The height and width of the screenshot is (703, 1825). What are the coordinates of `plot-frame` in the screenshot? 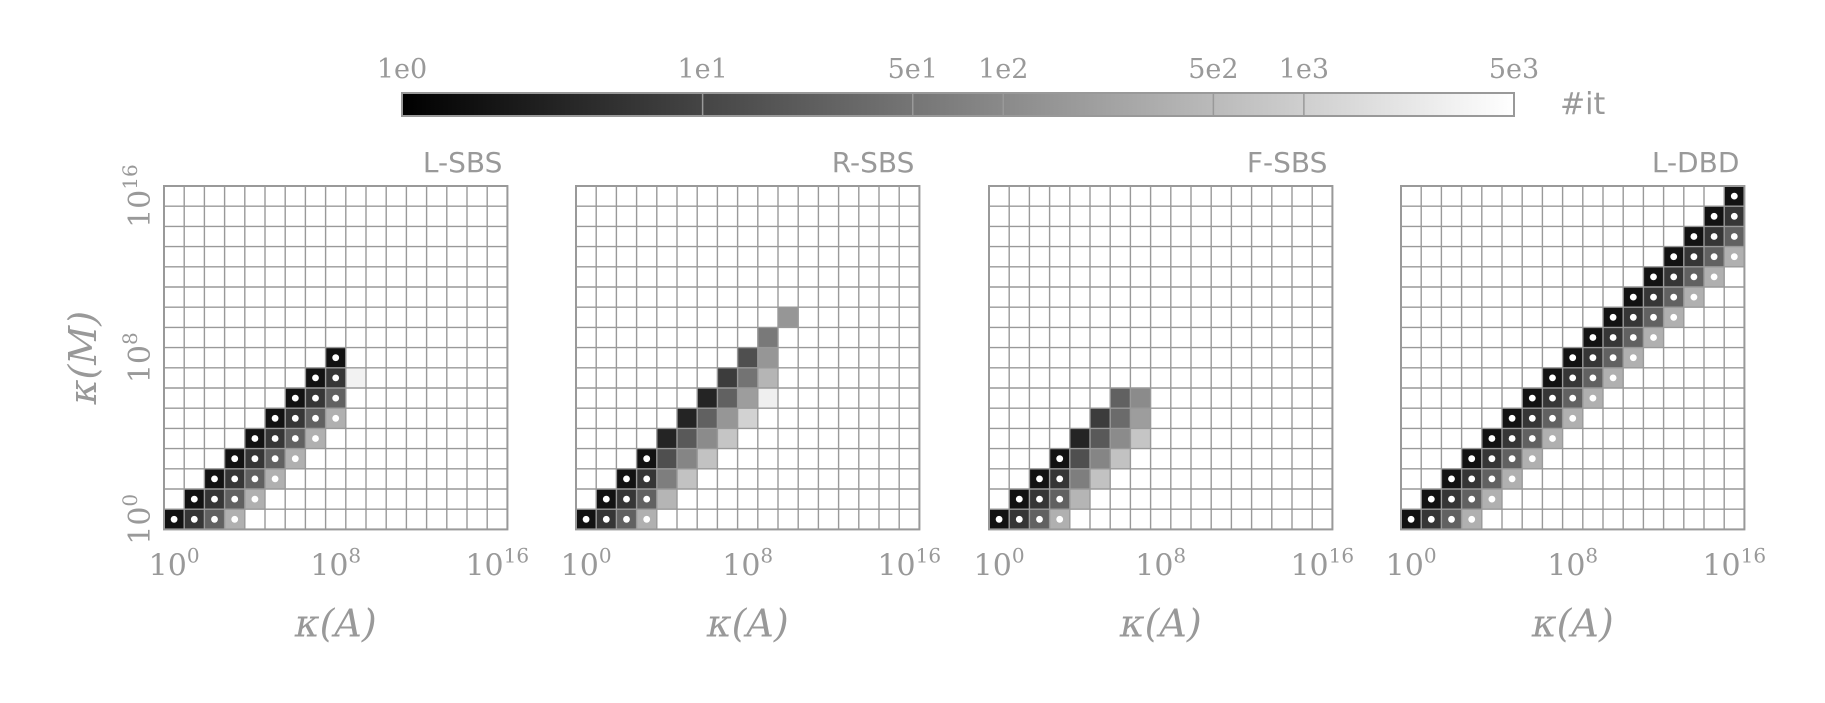 It's located at (748, 358).